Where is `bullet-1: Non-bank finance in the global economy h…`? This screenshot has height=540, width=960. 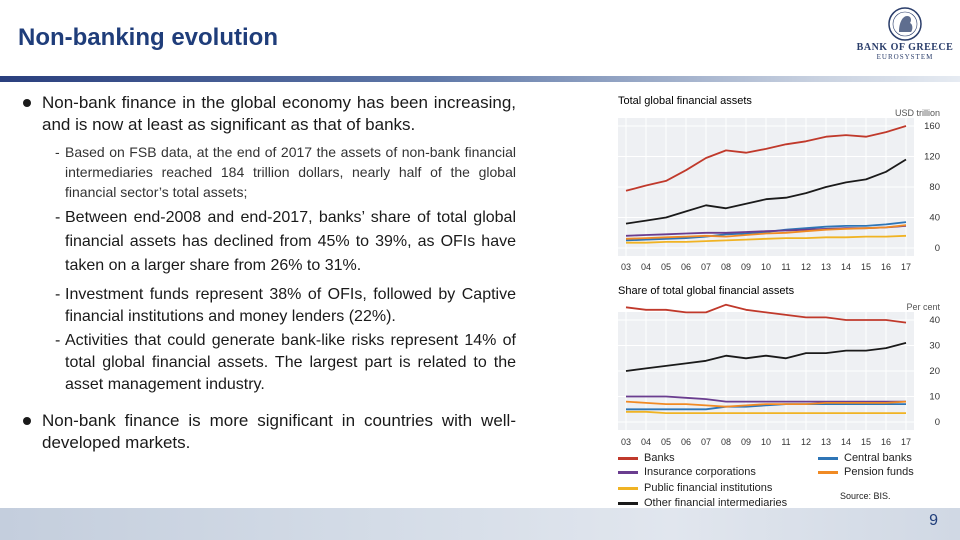 bullet-1: Non-bank finance in the global economy h… is located at coordinates (268, 114).